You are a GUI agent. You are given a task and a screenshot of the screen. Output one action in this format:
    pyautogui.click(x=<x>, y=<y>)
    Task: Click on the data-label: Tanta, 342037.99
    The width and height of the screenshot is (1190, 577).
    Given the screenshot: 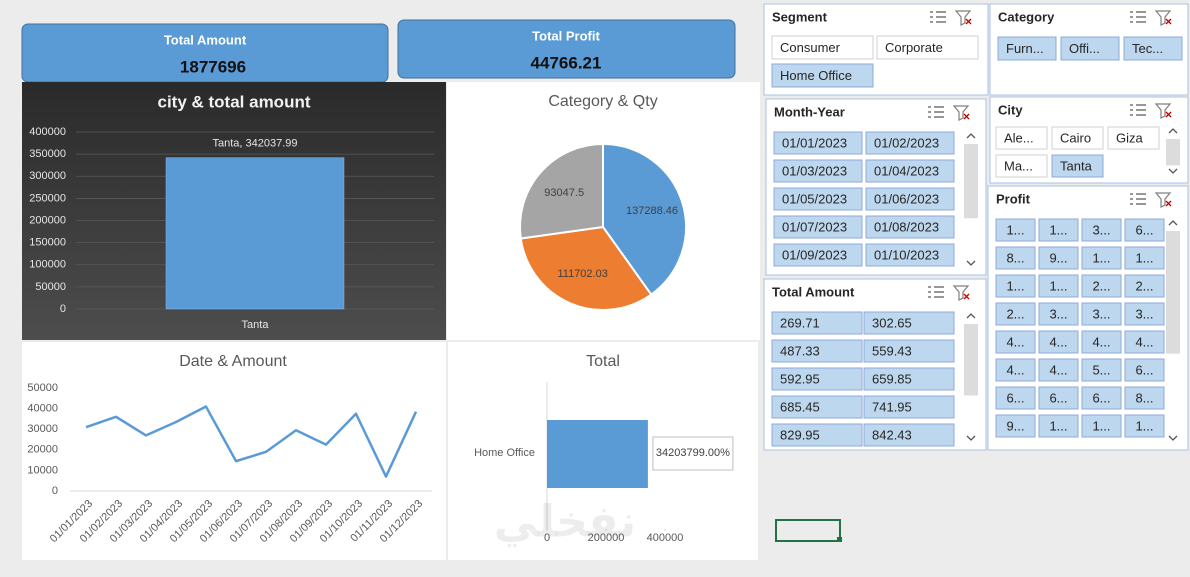 What is the action you would take?
    pyautogui.click(x=254, y=144)
    